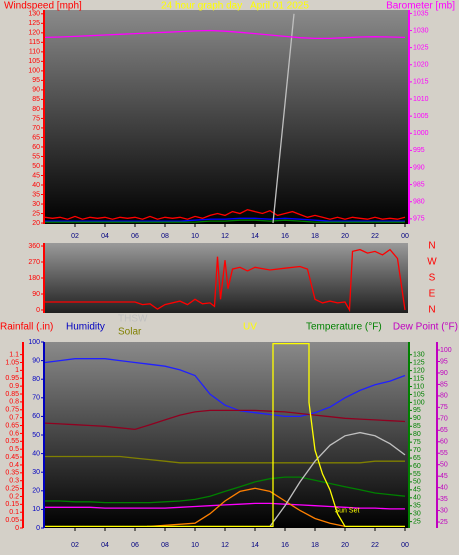 The height and width of the screenshot is (555, 459). What do you see at coordinates (418, 378) in the screenshot?
I see `y-tick-label: 115` at bounding box center [418, 378].